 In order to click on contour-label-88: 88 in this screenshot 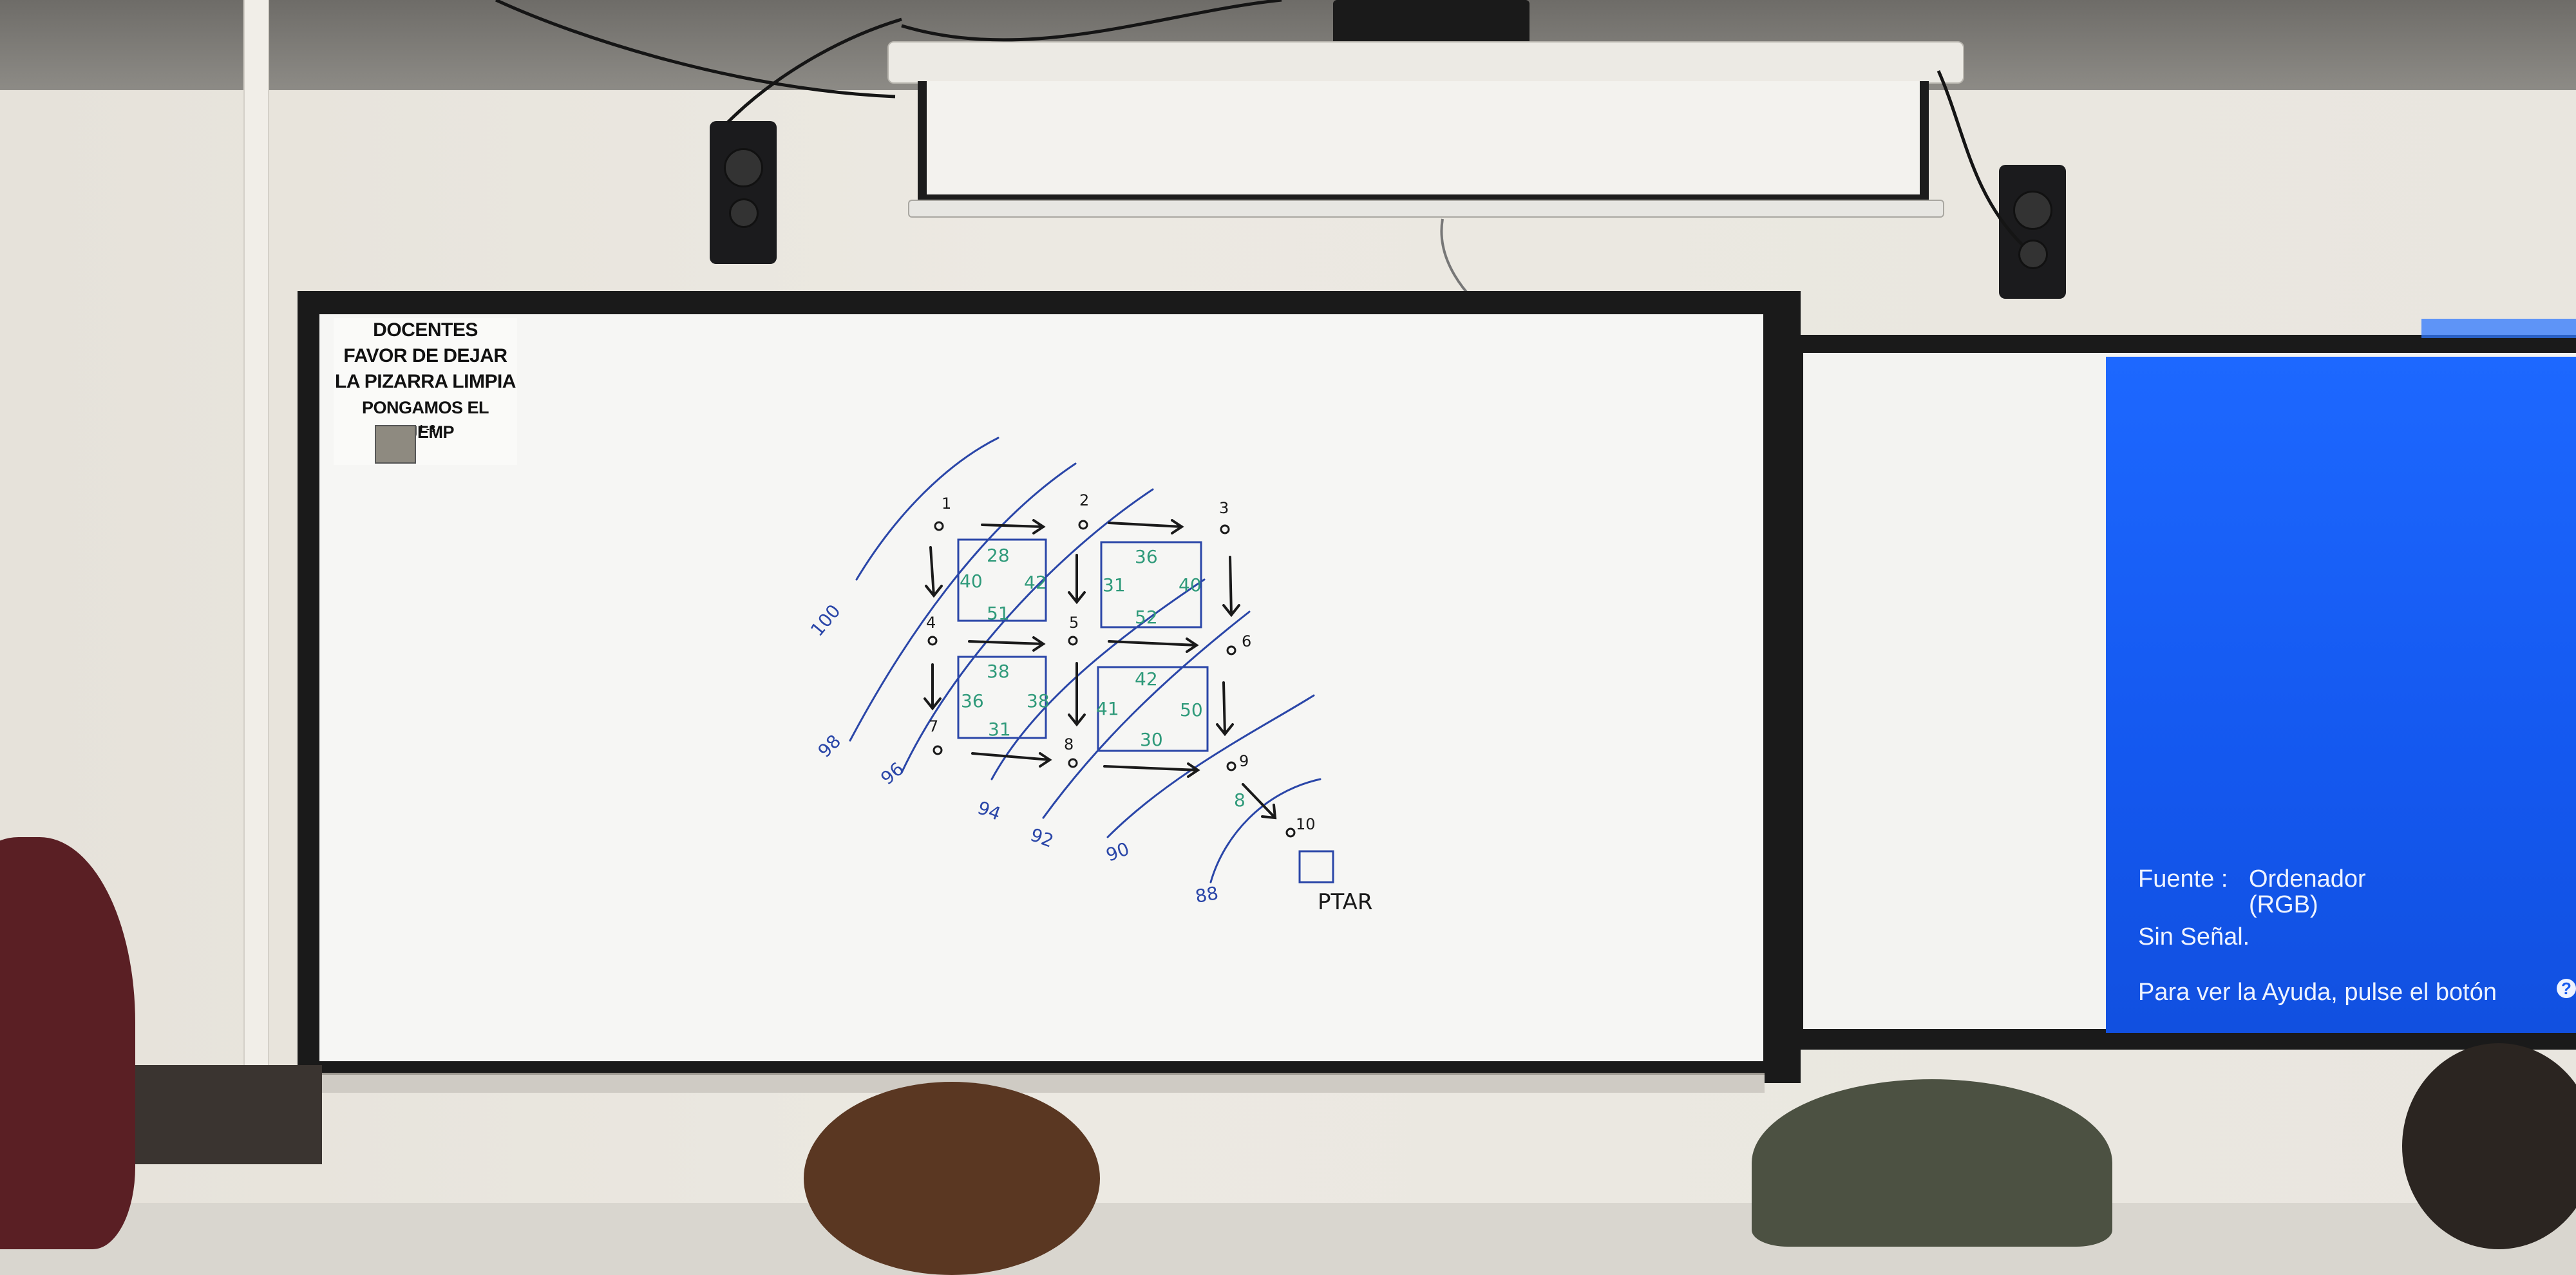, I will do `click(1206, 895)`.